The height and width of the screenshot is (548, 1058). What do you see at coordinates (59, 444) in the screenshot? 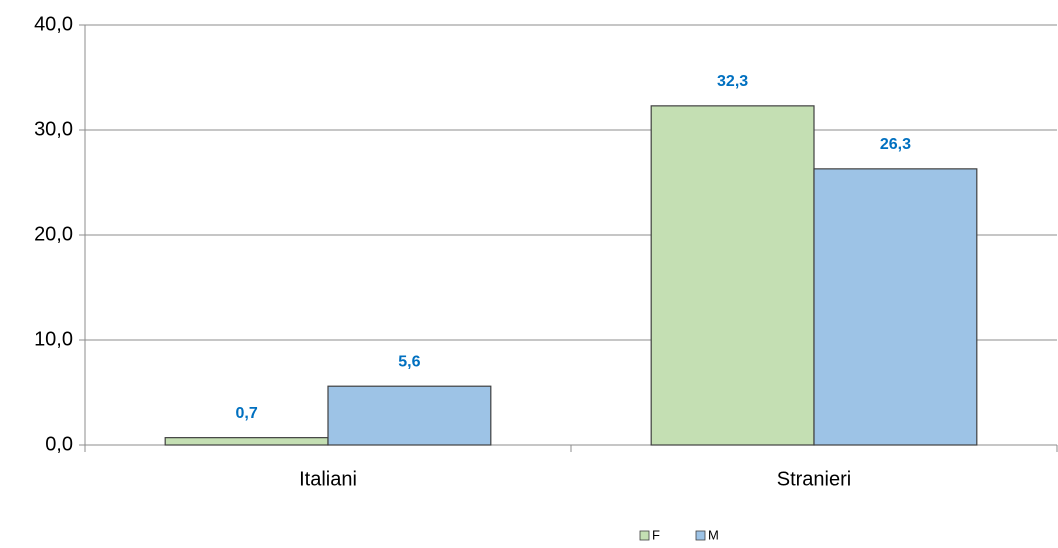
I see `y-tick-label: 0,0` at bounding box center [59, 444].